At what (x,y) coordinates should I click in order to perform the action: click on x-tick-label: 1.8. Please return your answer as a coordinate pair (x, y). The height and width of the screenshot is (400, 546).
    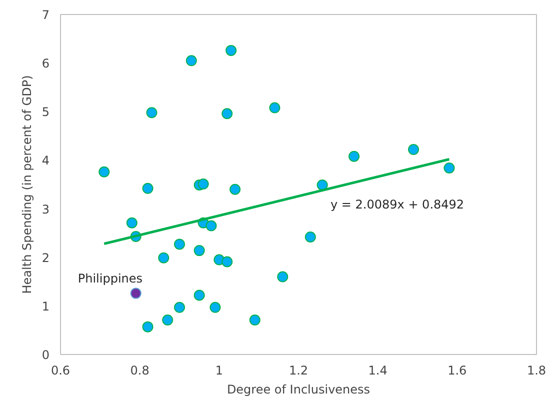
    Looking at the image, I should click on (536, 371).